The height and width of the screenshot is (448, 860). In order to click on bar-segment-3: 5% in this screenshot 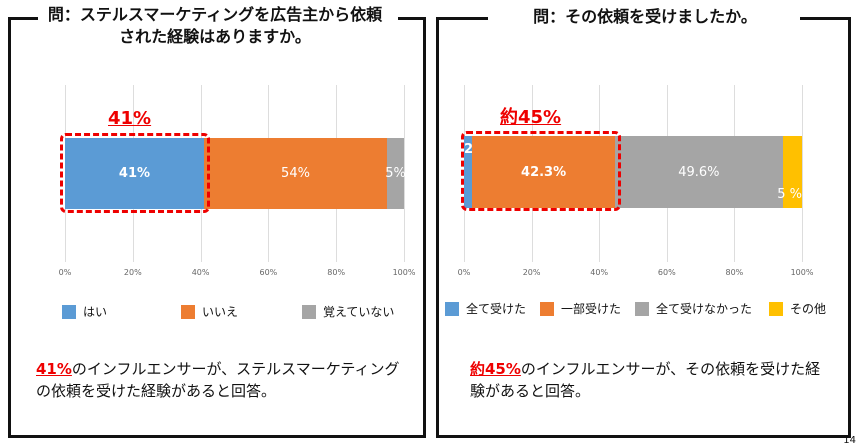, I will do `click(395, 173)`.